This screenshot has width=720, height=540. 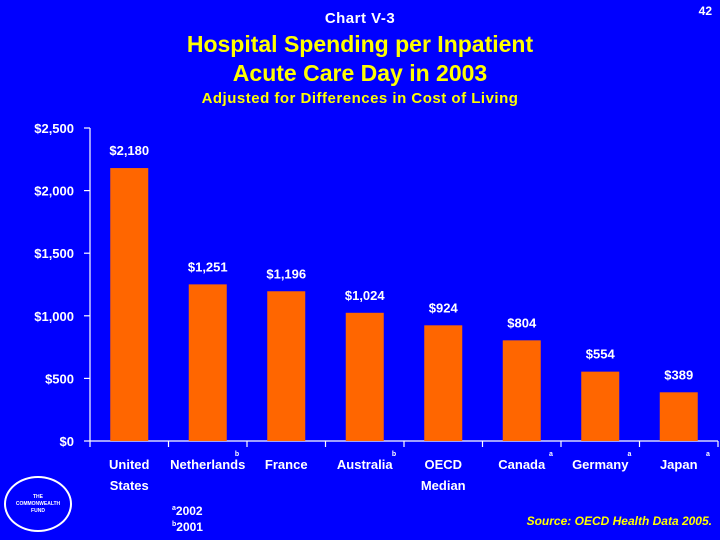 I want to click on category-label: OECD, so click(x=443, y=464).